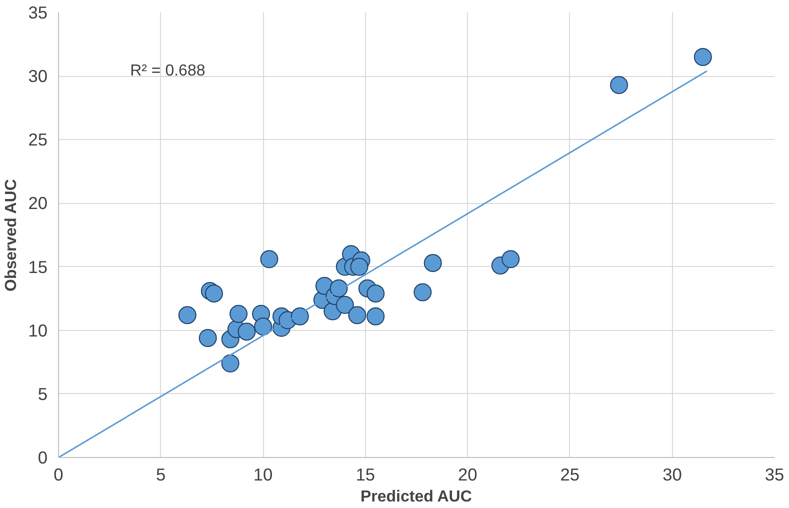 This screenshot has height=508, width=789. I want to click on x-tick-label: 0, so click(59, 474).